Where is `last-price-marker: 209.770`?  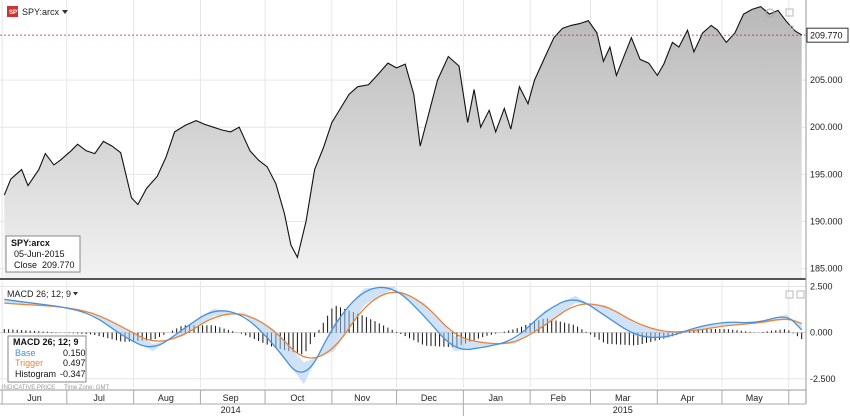 last-price-marker: 209.770 is located at coordinates (827, 35).